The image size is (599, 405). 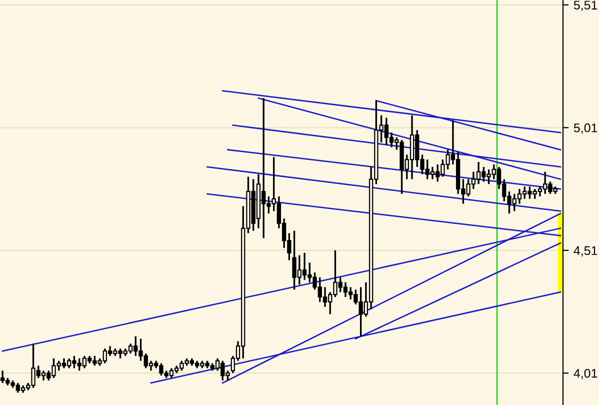 I want to click on y-tick-label: 5,01, so click(x=586, y=128).